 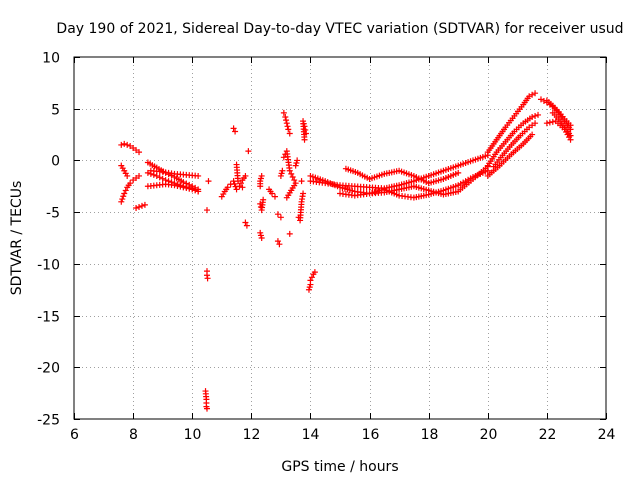 I want to click on x-tick-label: 8, so click(x=133, y=435).